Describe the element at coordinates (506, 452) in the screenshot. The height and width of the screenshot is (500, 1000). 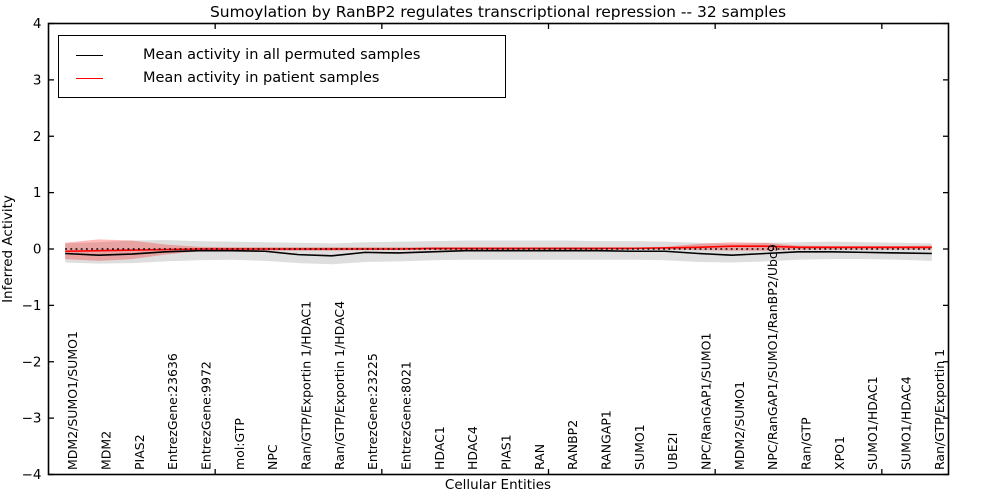
I see `x-tick-label: PIAS1` at that location.